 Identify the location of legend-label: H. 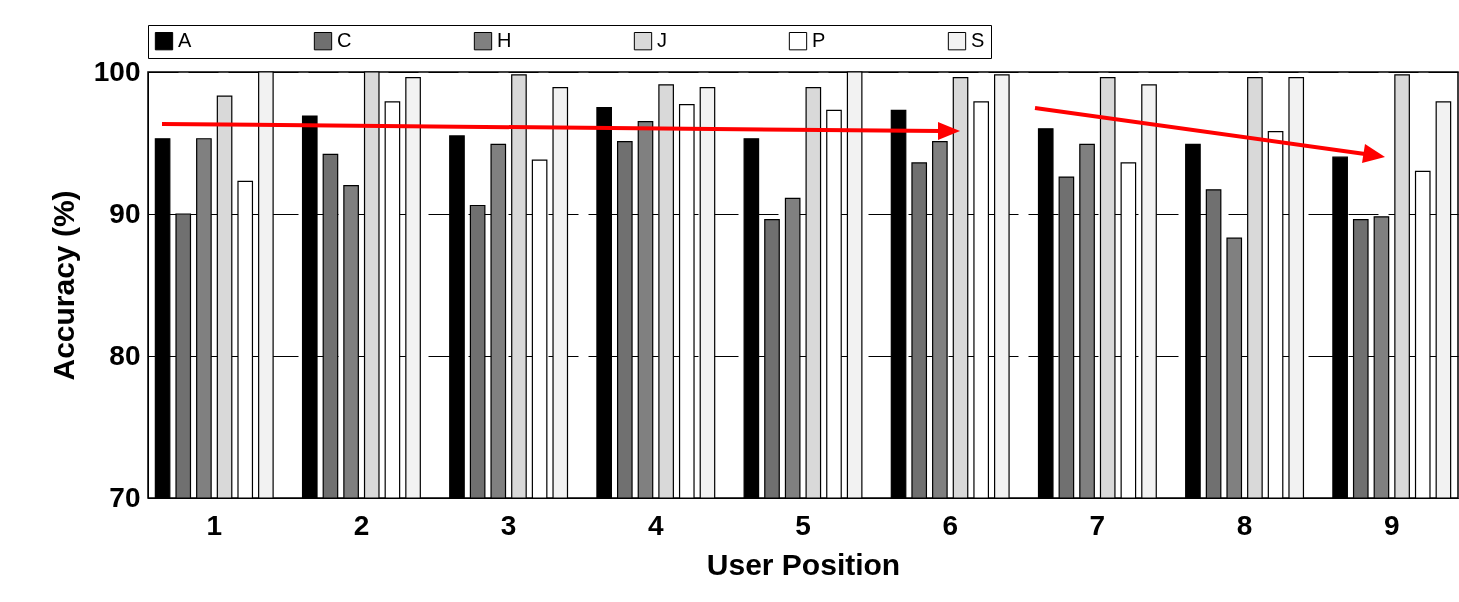
(504, 40).